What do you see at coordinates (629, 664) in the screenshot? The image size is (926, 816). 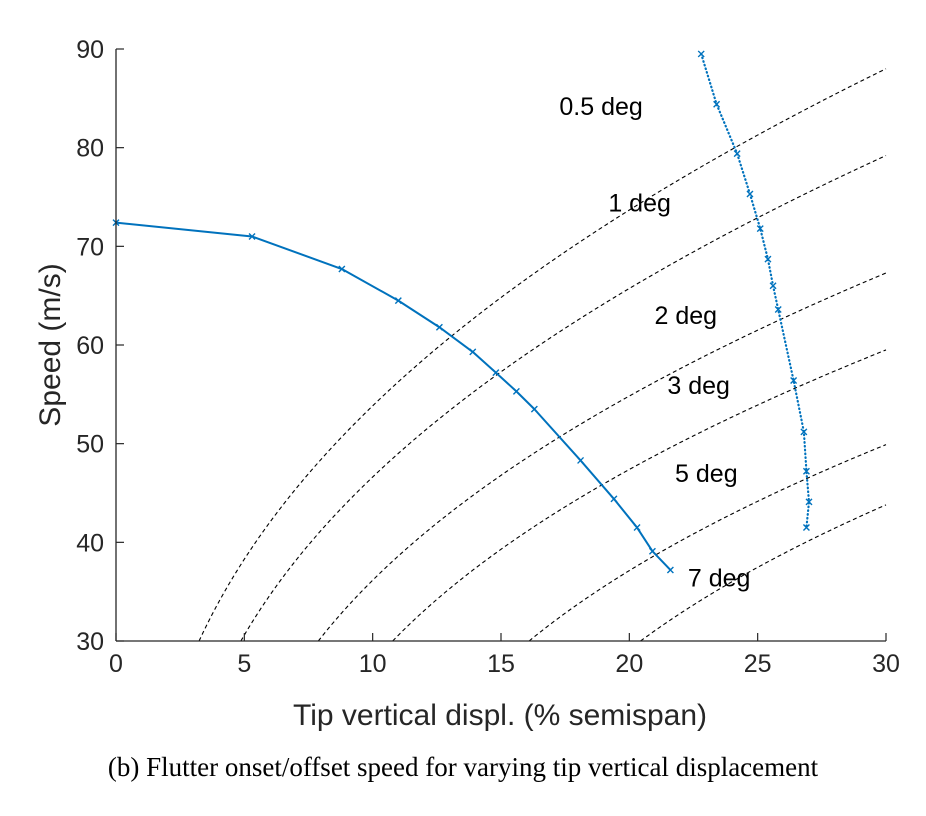 I see `x-tick-label: 20` at bounding box center [629, 664].